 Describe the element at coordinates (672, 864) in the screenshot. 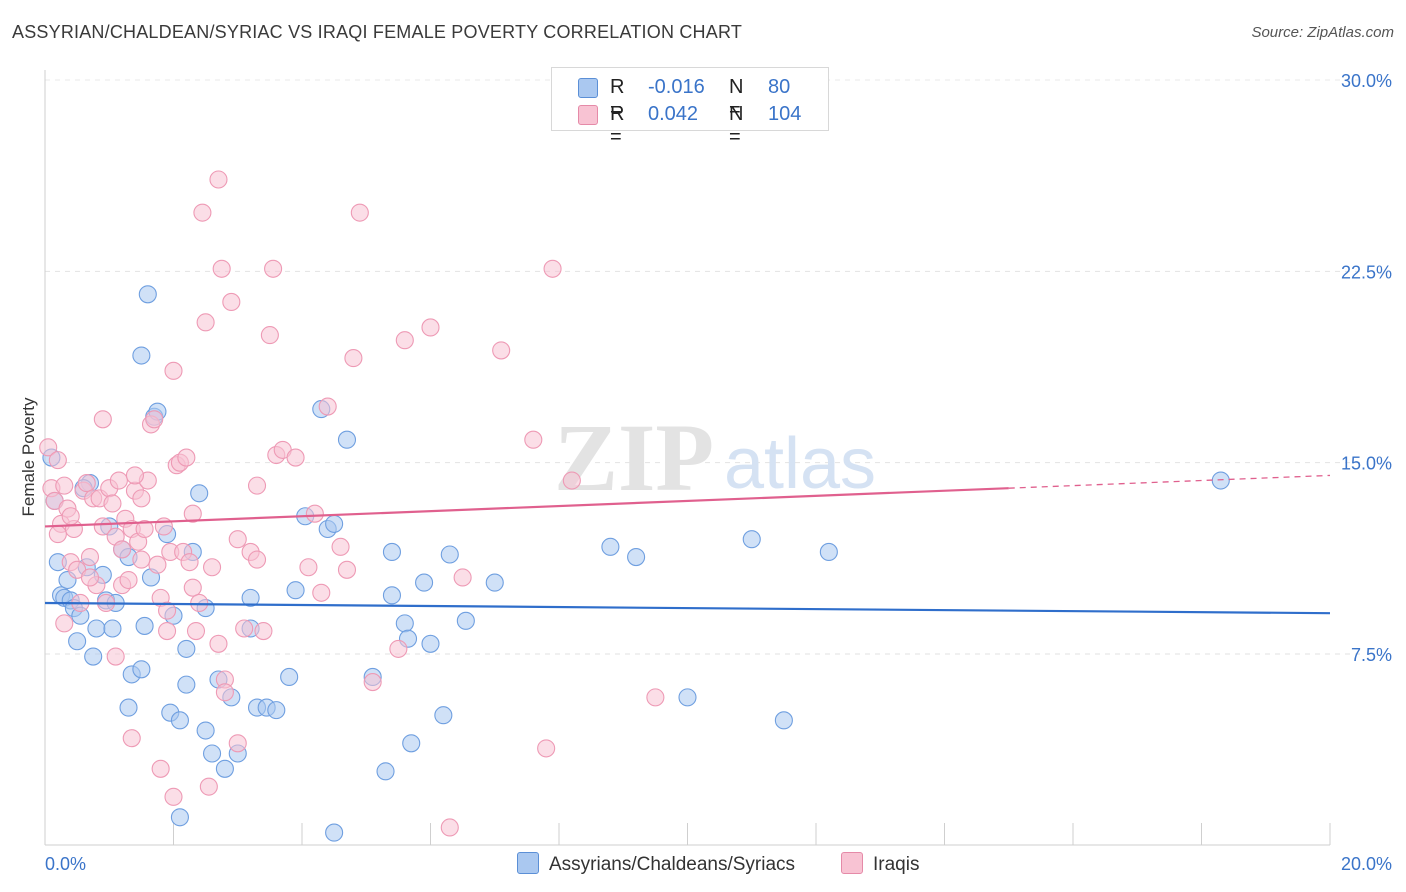

I see `bottom-legend-label: Assyrians/Chaldeans/Syriacs` at that location.